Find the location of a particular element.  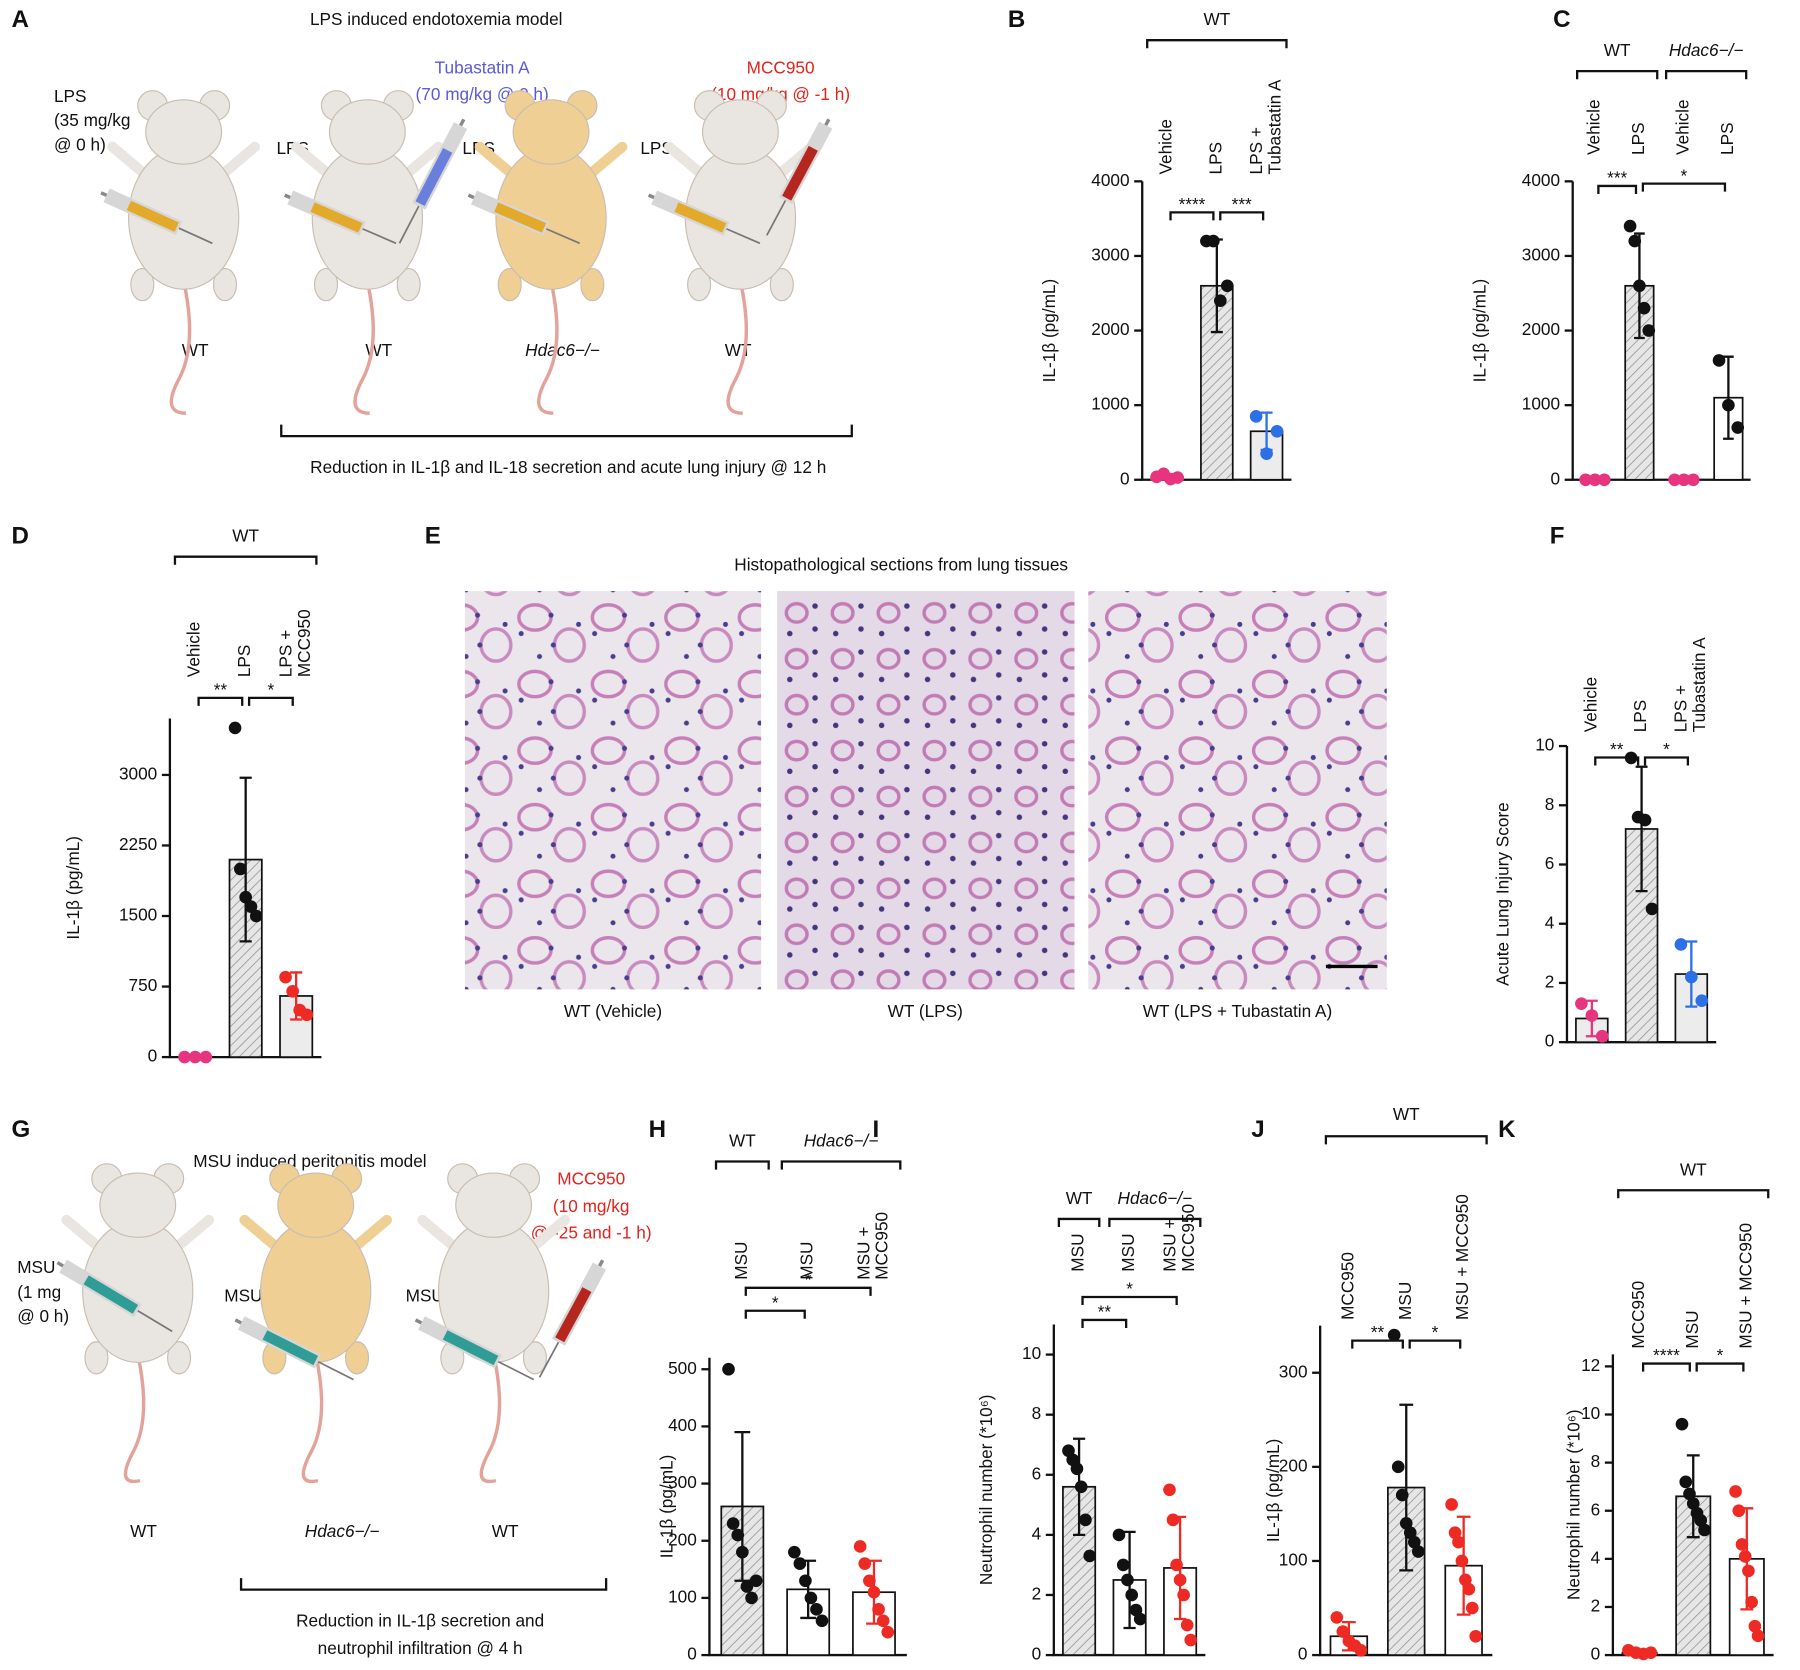

drug-label: (10 mg/kg is located at coordinates (591, 1206).